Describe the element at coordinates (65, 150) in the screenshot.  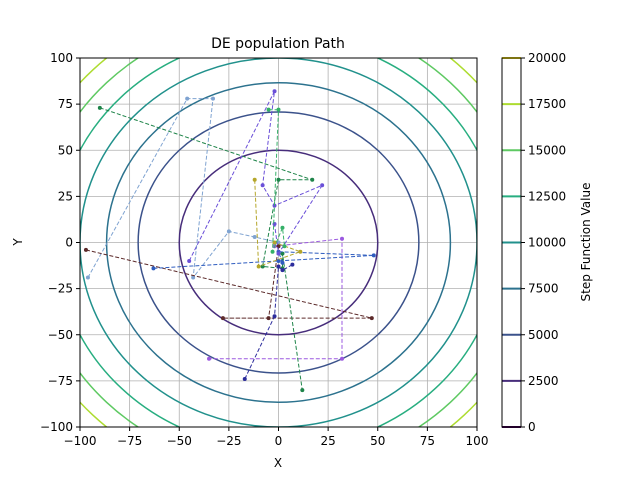
I see `y-tick-label: 50` at that location.